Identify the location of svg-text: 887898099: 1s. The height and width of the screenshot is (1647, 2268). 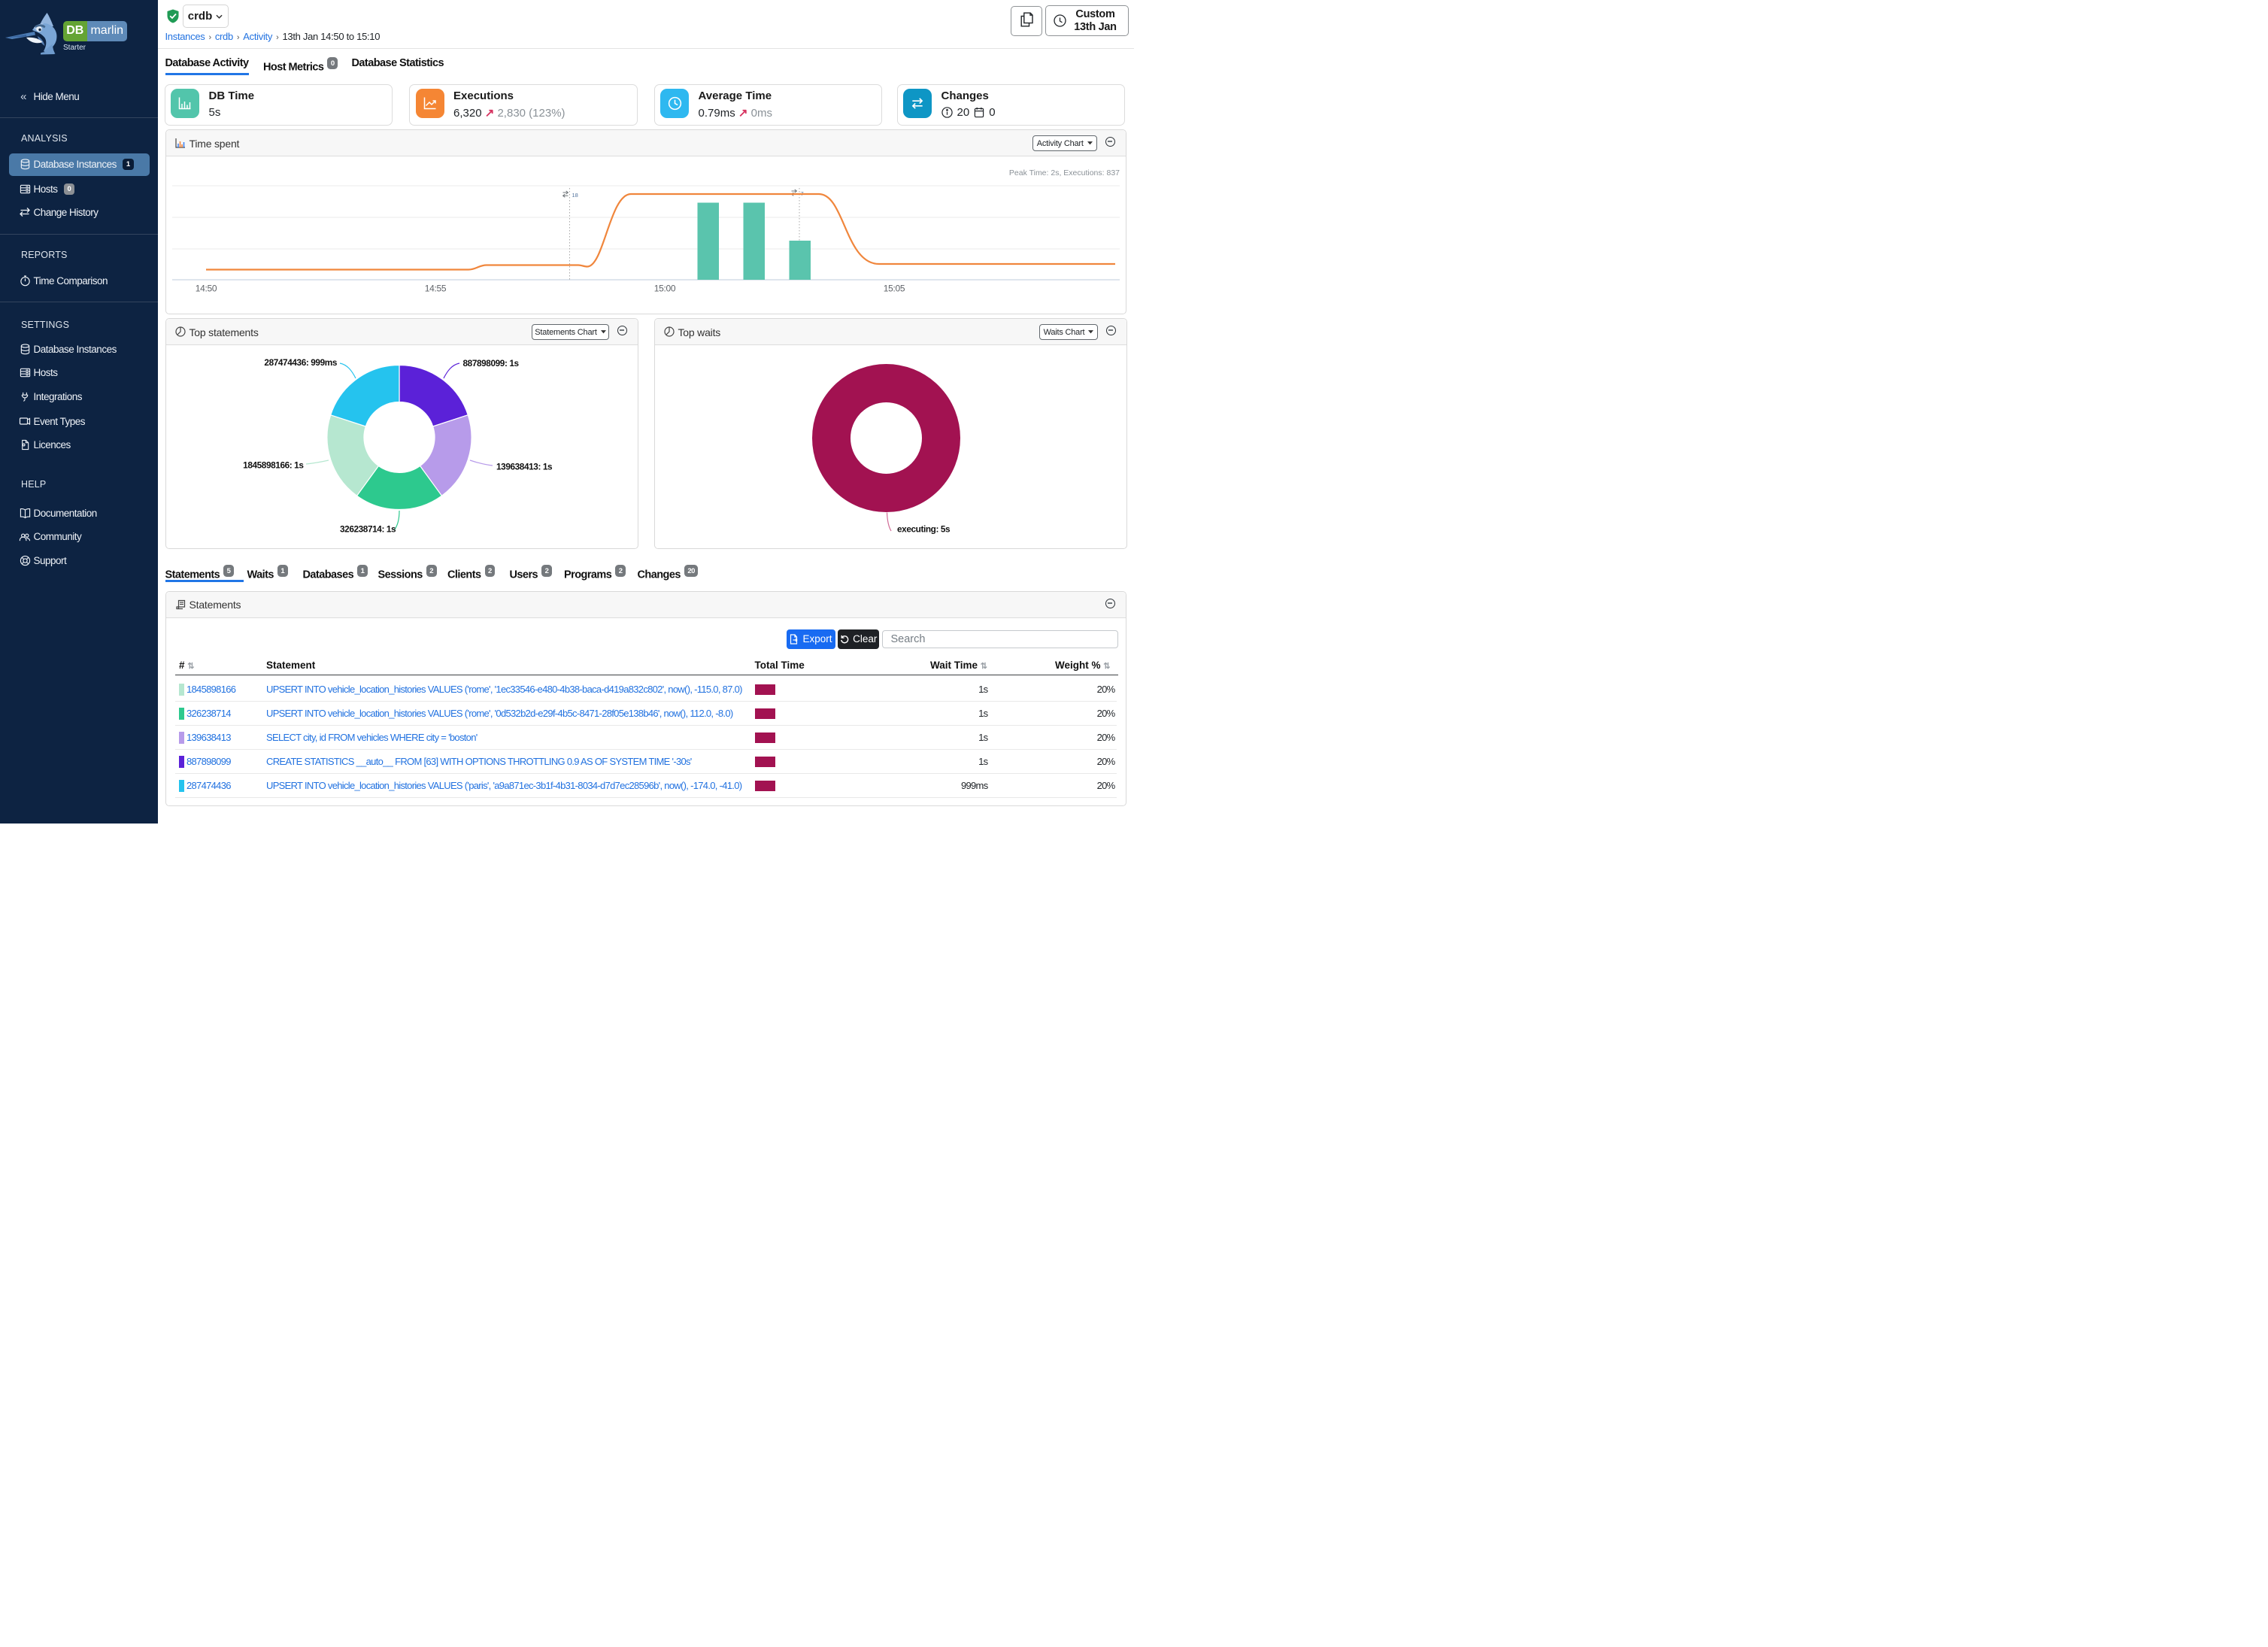
(491, 363).